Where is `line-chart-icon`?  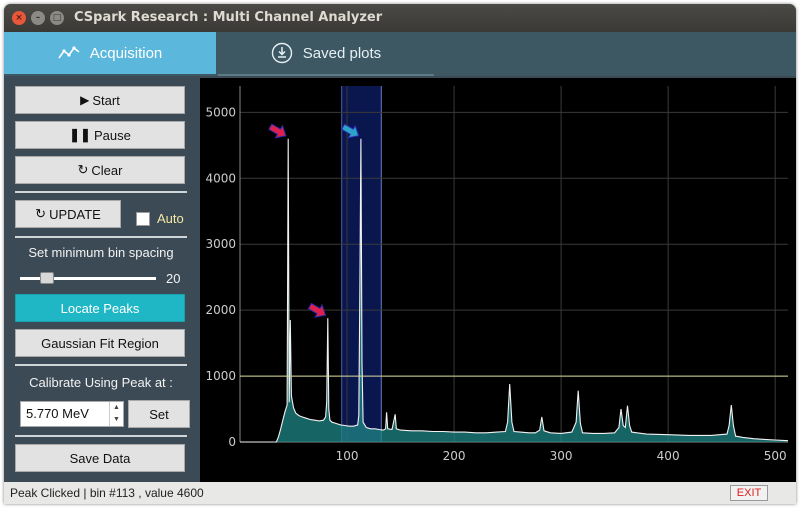
line-chart-icon is located at coordinates (69, 52).